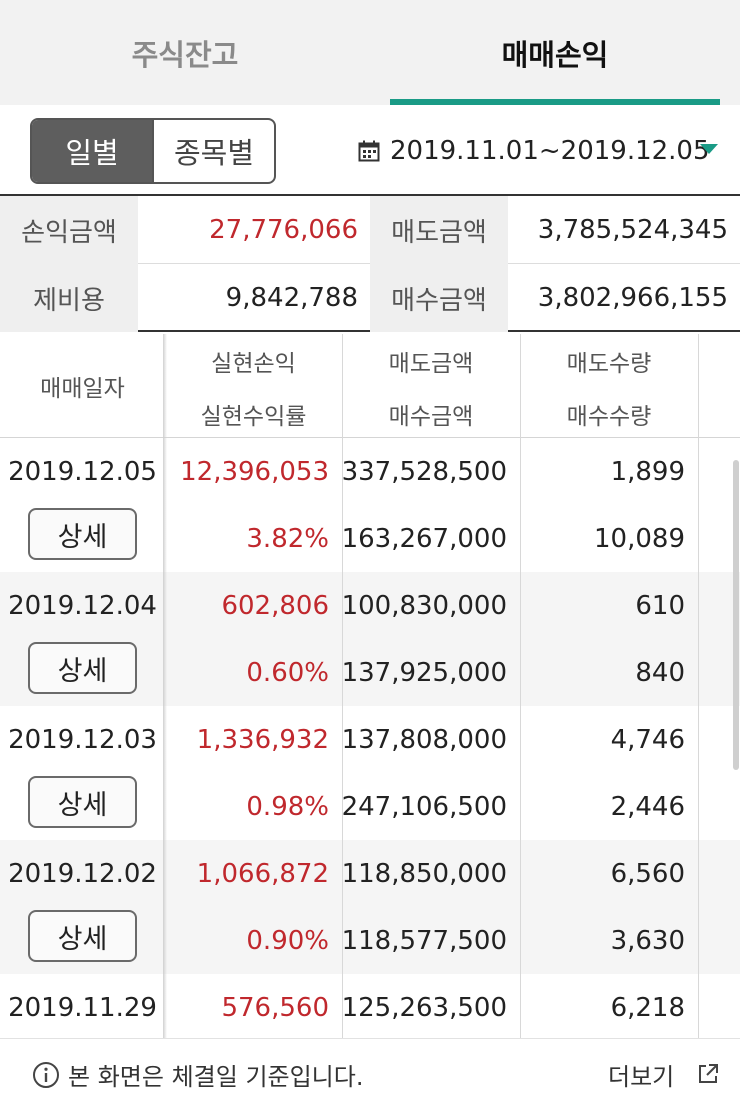 Image resolution: width=740 pixels, height=1110 pixels. Describe the element at coordinates (275, 1007) in the screenshot. I see `realized-pl: 576,560` at that location.